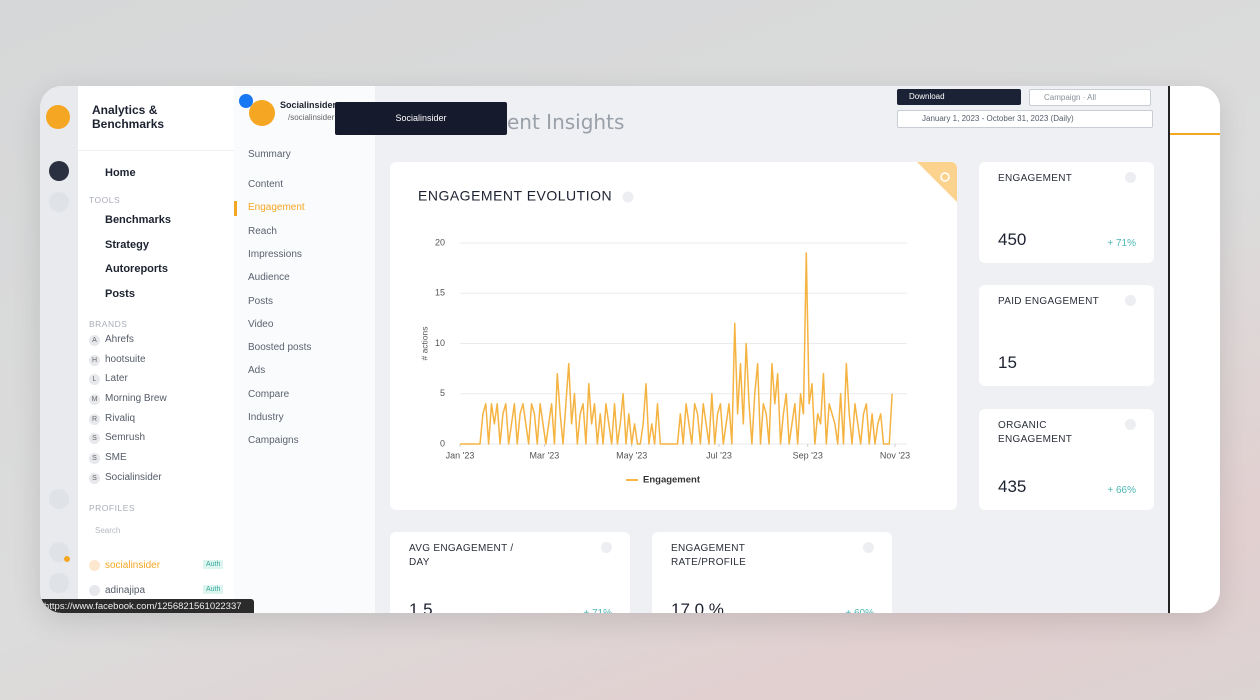 The height and width of the screenshot is (700, 1260). I want to click on subnav-item: Video, so click(261, 324).